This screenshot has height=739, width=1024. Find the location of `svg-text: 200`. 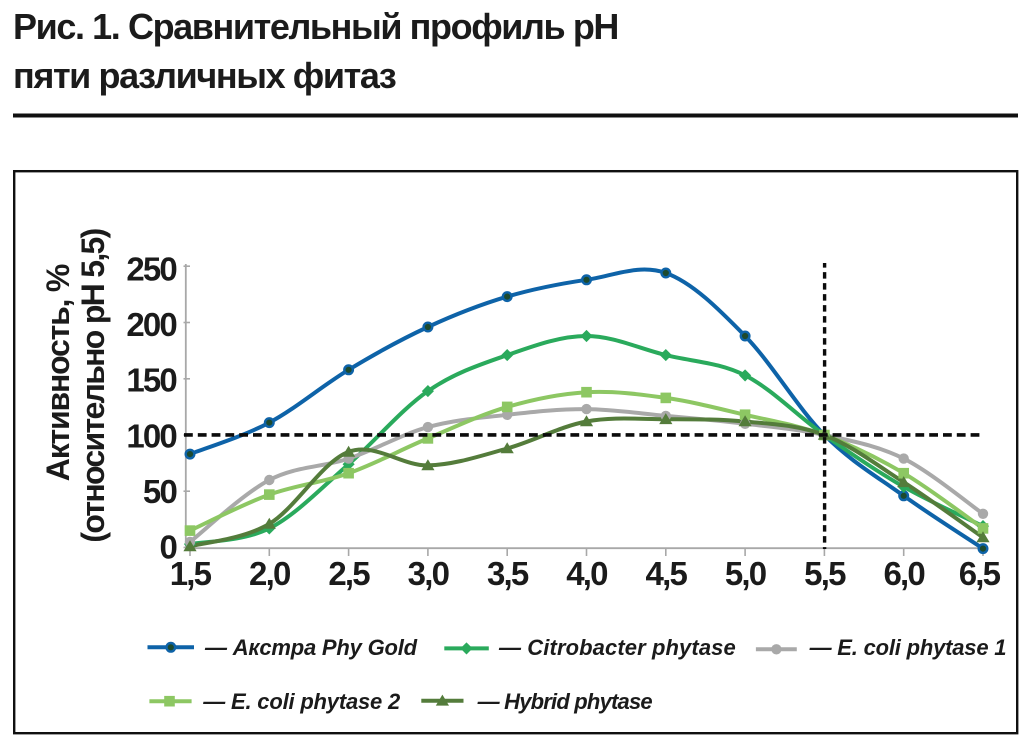

svg-text: 200 is located at coordinates (151, 324).